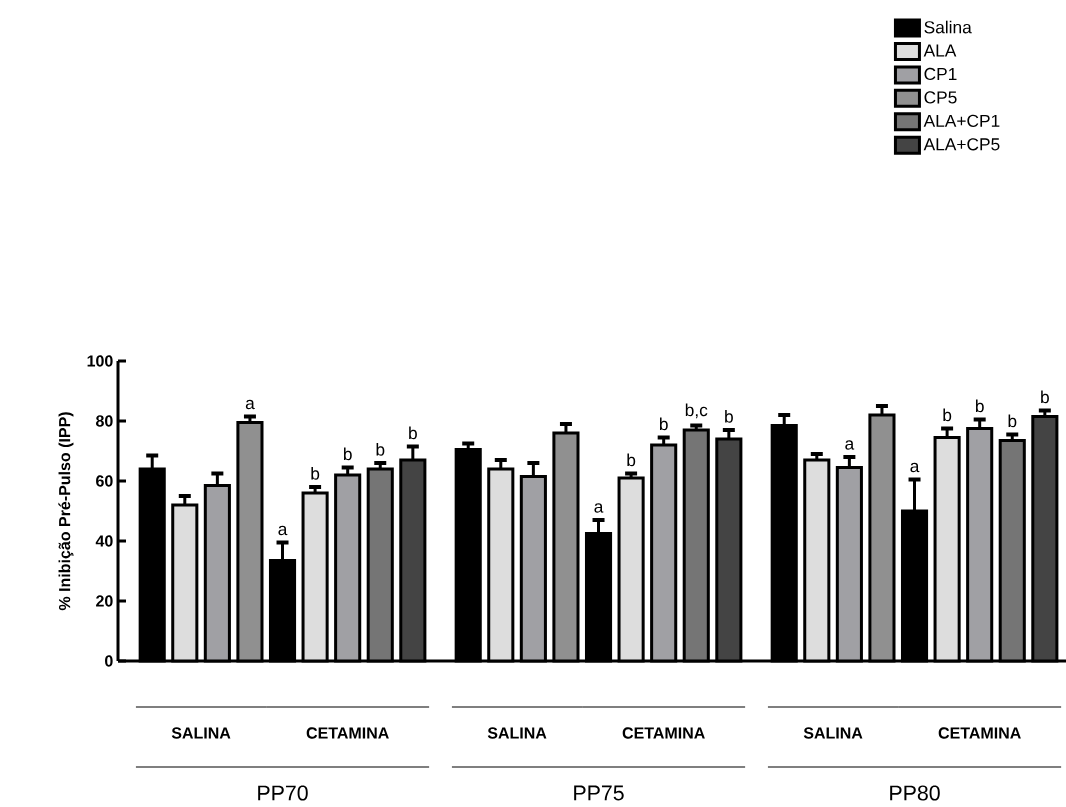  Describe the element at coordinates (283, 793) in the screenshot. I see `text: PP70` at that location.